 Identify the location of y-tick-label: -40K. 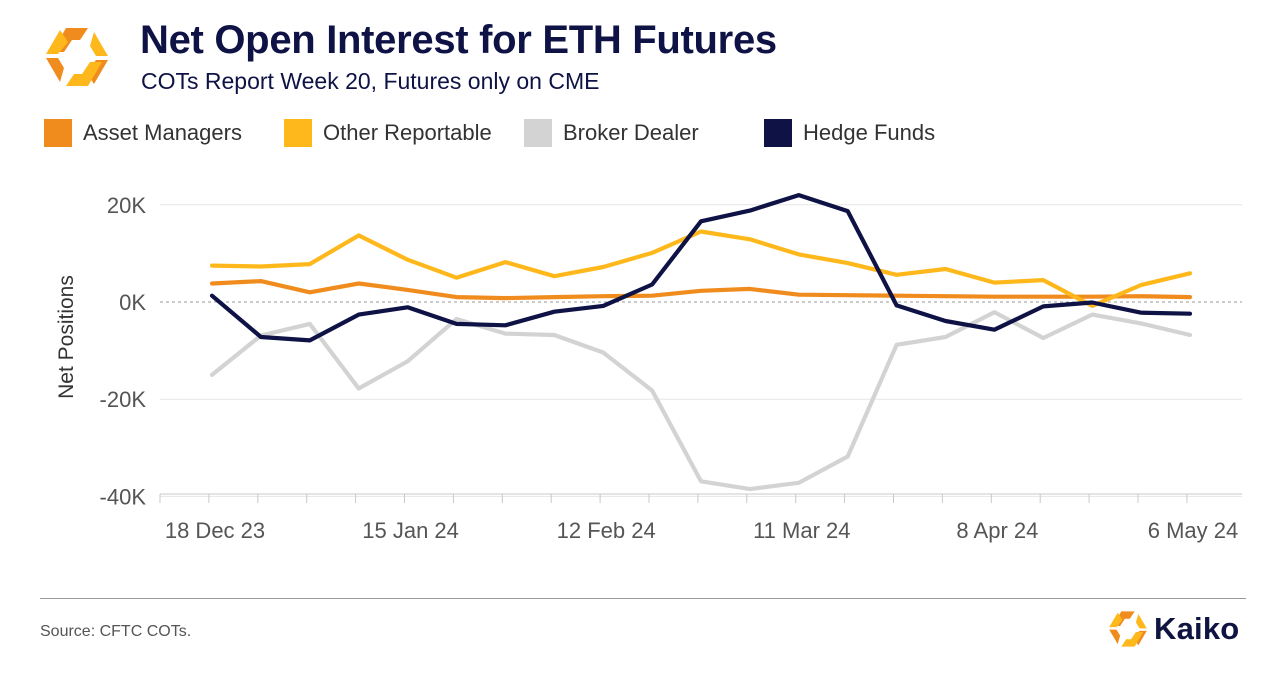
(123, 496).